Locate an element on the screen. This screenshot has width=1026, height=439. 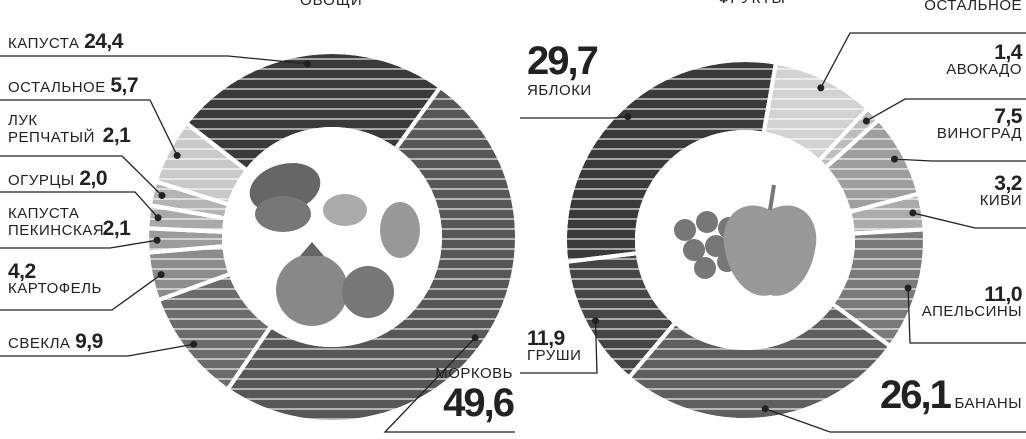
slice-label: 1,4 АВОКАДО is located at coordinates (984, 59).